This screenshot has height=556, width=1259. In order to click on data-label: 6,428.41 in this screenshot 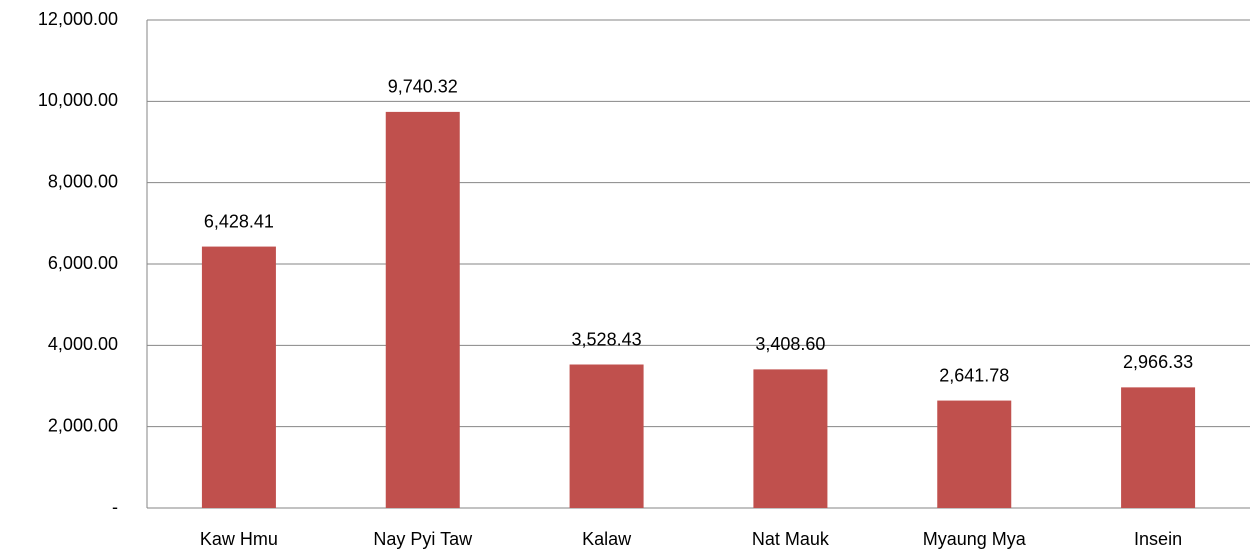, I will do `click(239, 221)`.